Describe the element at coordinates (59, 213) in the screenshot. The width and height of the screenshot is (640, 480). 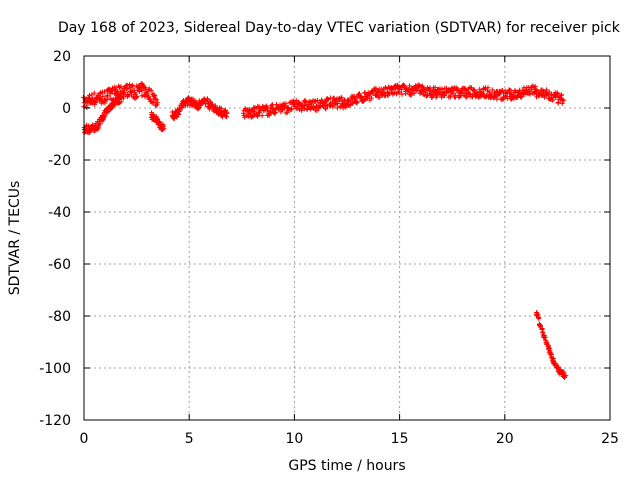
I see `y-tick-label: -40` at that location.